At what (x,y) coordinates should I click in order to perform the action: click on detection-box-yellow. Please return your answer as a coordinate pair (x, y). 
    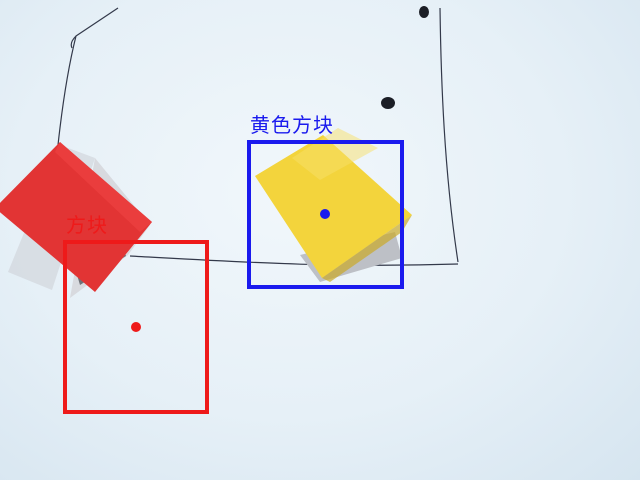
    Looking at the image, I should click on (325, 214).